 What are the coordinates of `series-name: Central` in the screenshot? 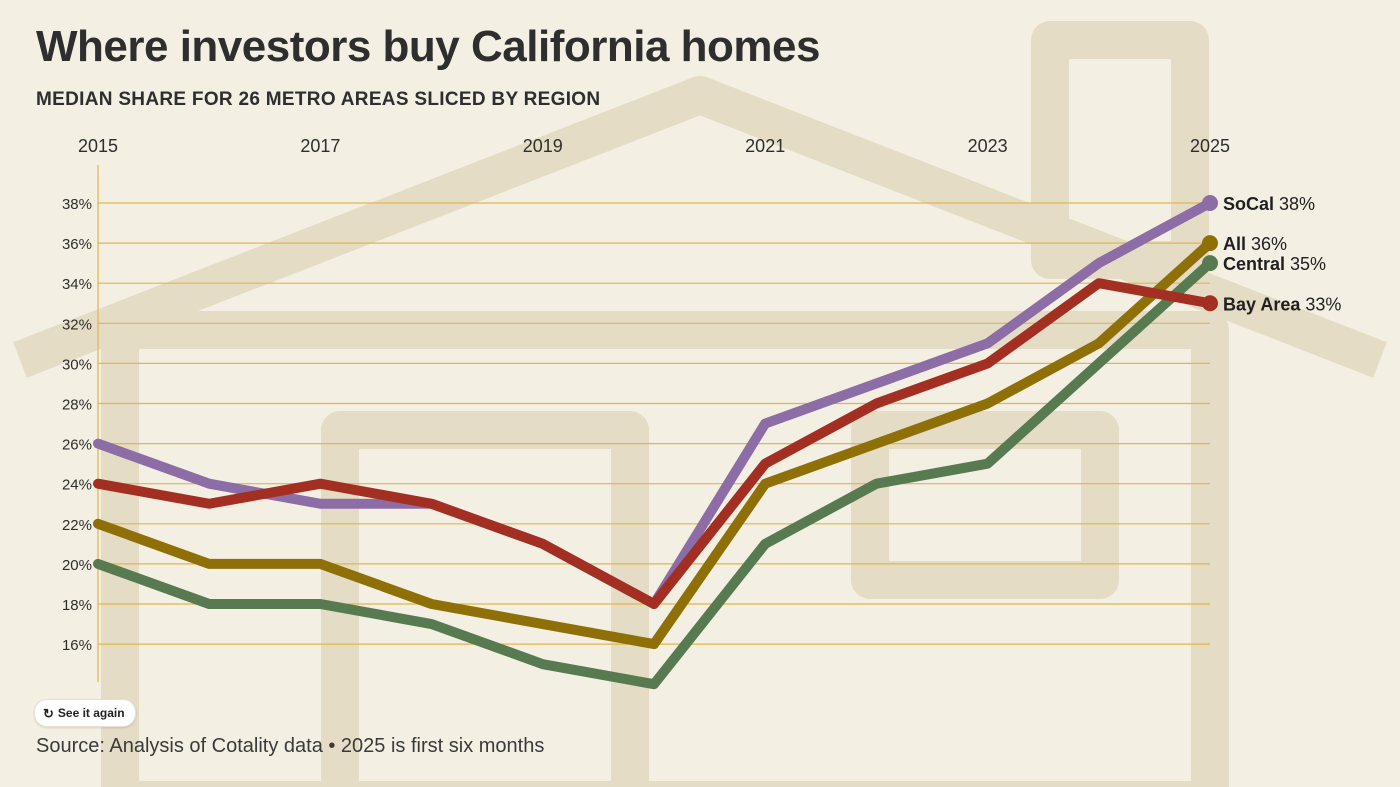 It's located at (1254, 264).